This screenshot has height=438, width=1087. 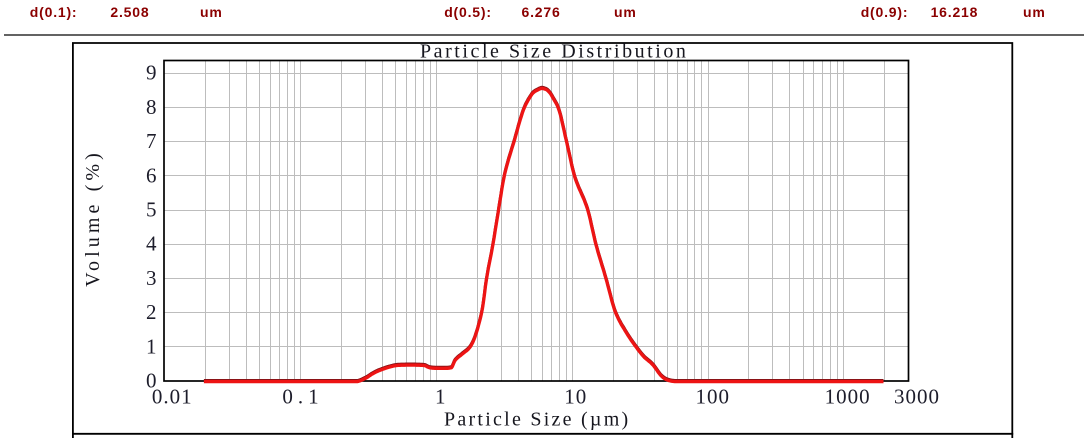 What do you see at coordinates (152, 381) in the screenshot?
I see `svg-text: 0` at bounding box center [152, 381].